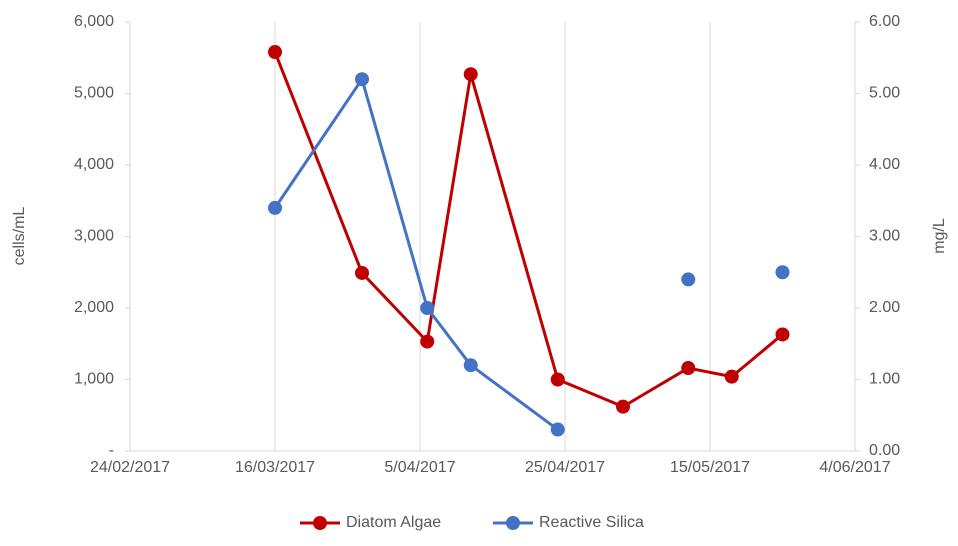 The height and width of the screenshot is (546, 958). What do you see at coordinates (130, 467) in the screenshot?
I see `x-tick-label: 24/02/2017` at bounding box center [130, 467].